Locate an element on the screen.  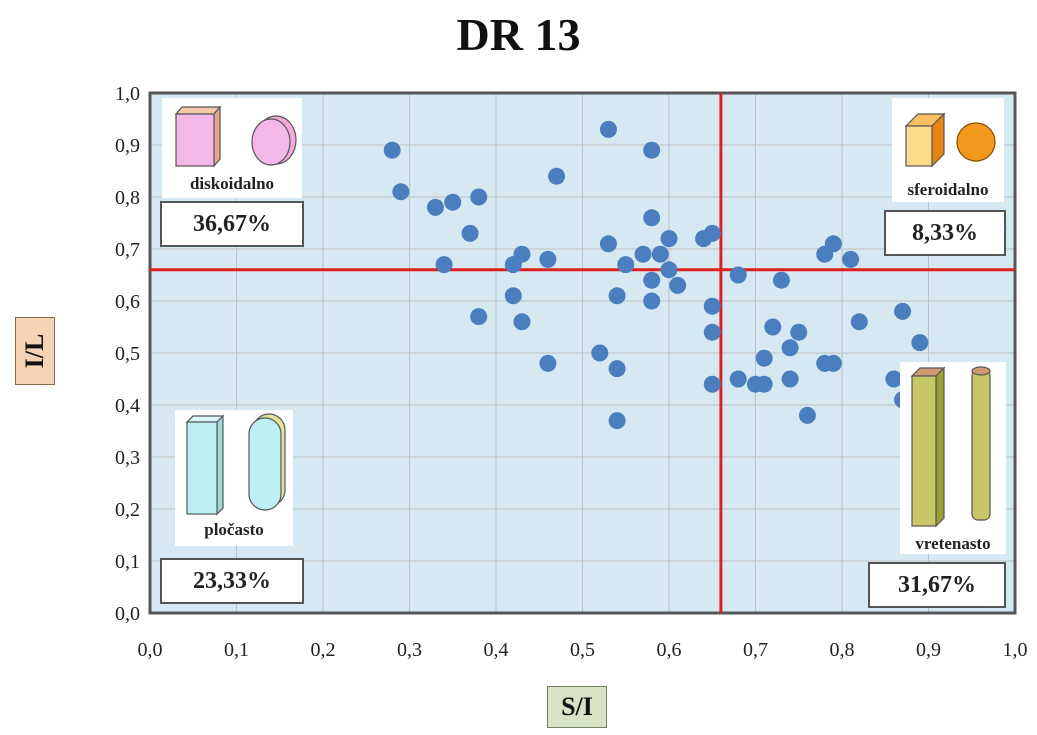
percent-box-diskoidalno: 36,67% is located at coordinates (232, 224).